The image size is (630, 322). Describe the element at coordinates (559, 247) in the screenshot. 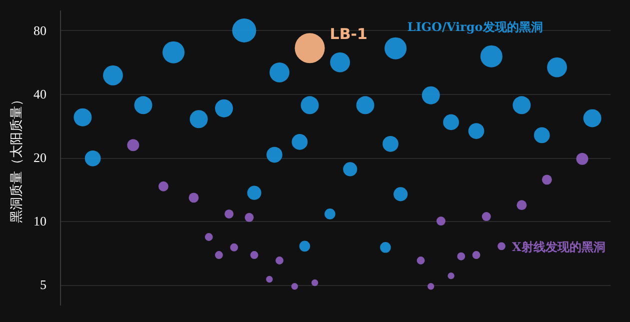

I see `series-label: X射线发现的黑洞` at that location.